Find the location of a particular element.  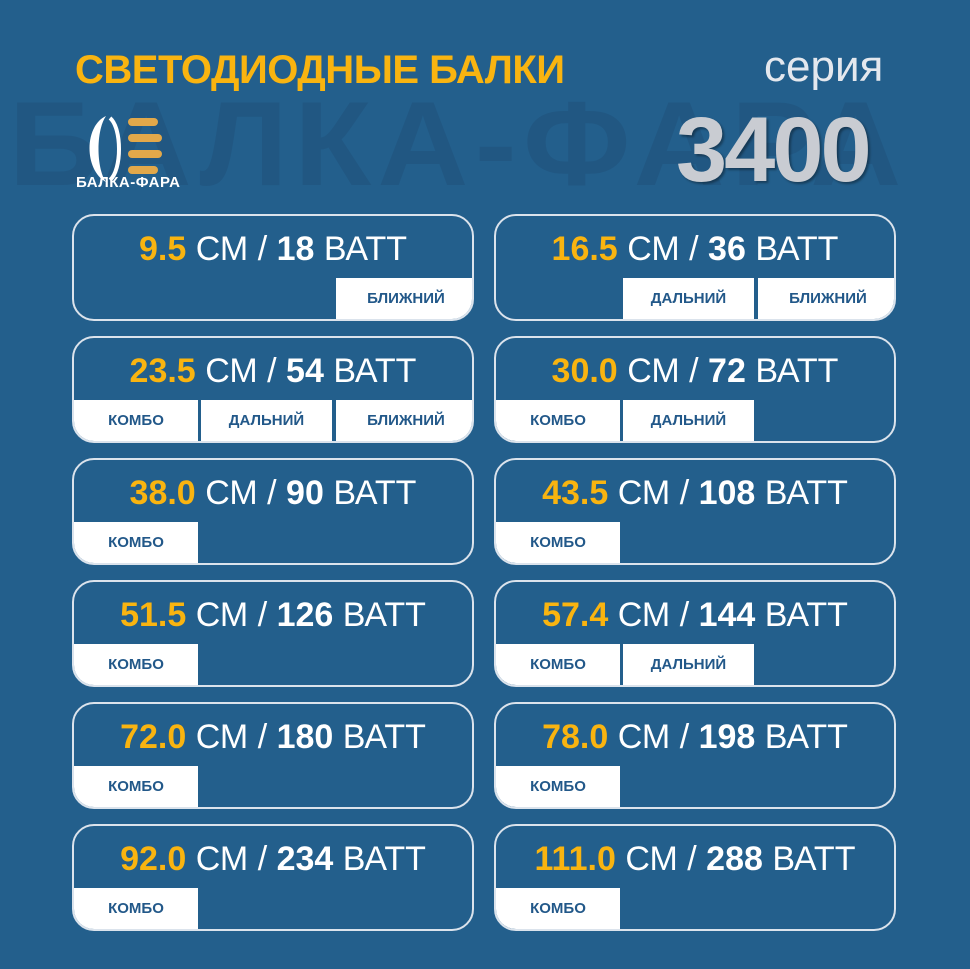

length-value: 78.0 is located at coordinates (575, 737).